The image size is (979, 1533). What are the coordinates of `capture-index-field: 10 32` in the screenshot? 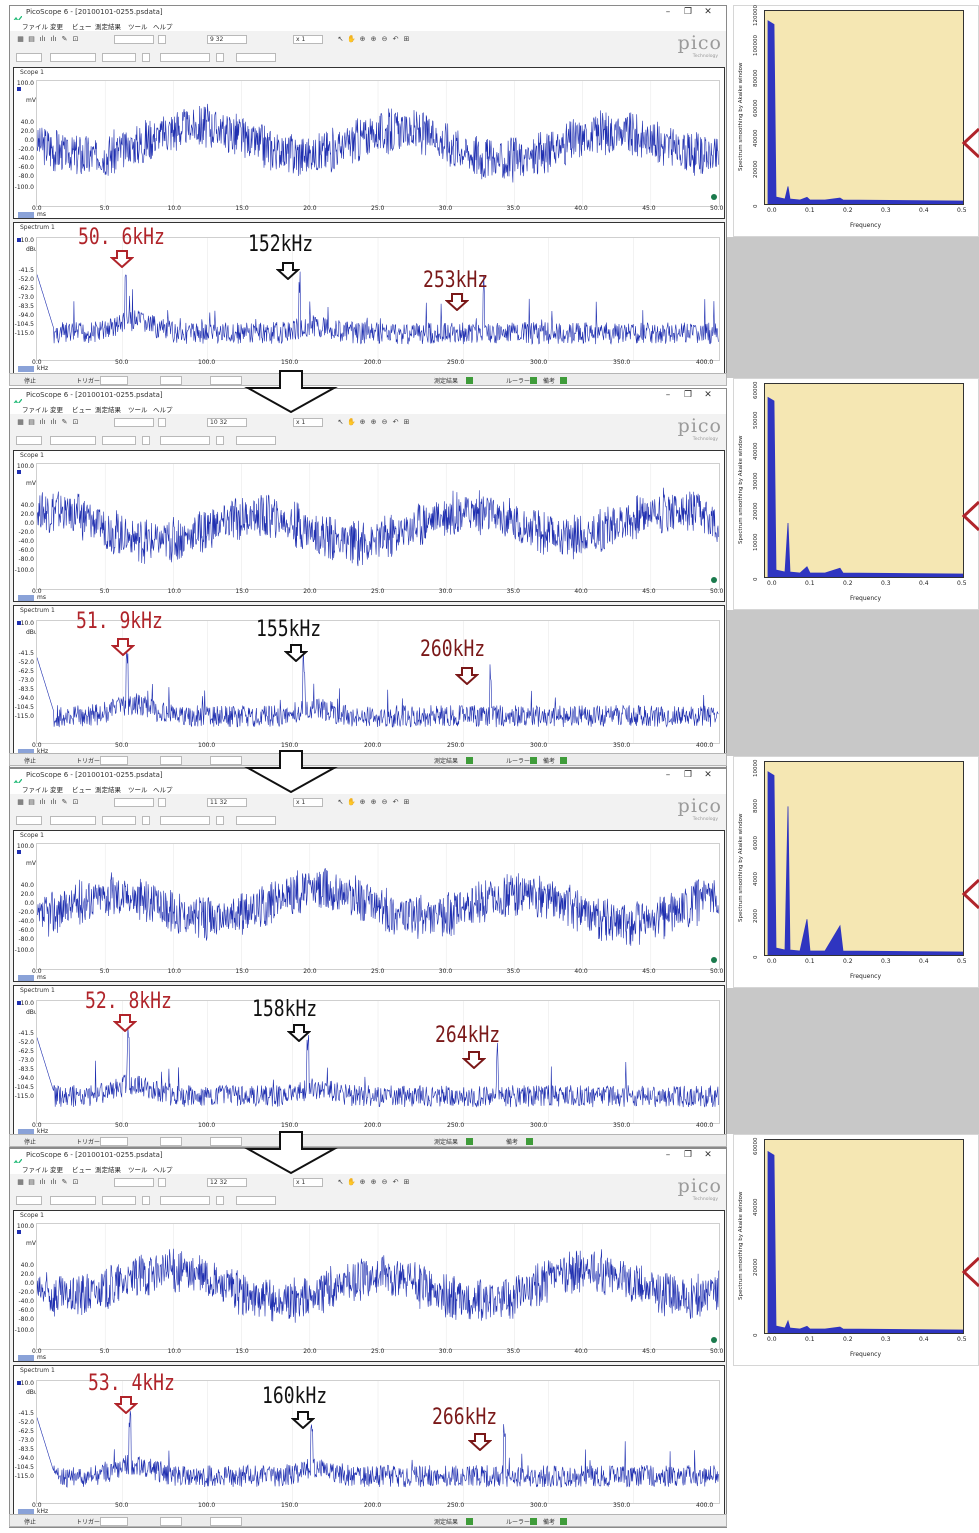 It's located at (227, 422).